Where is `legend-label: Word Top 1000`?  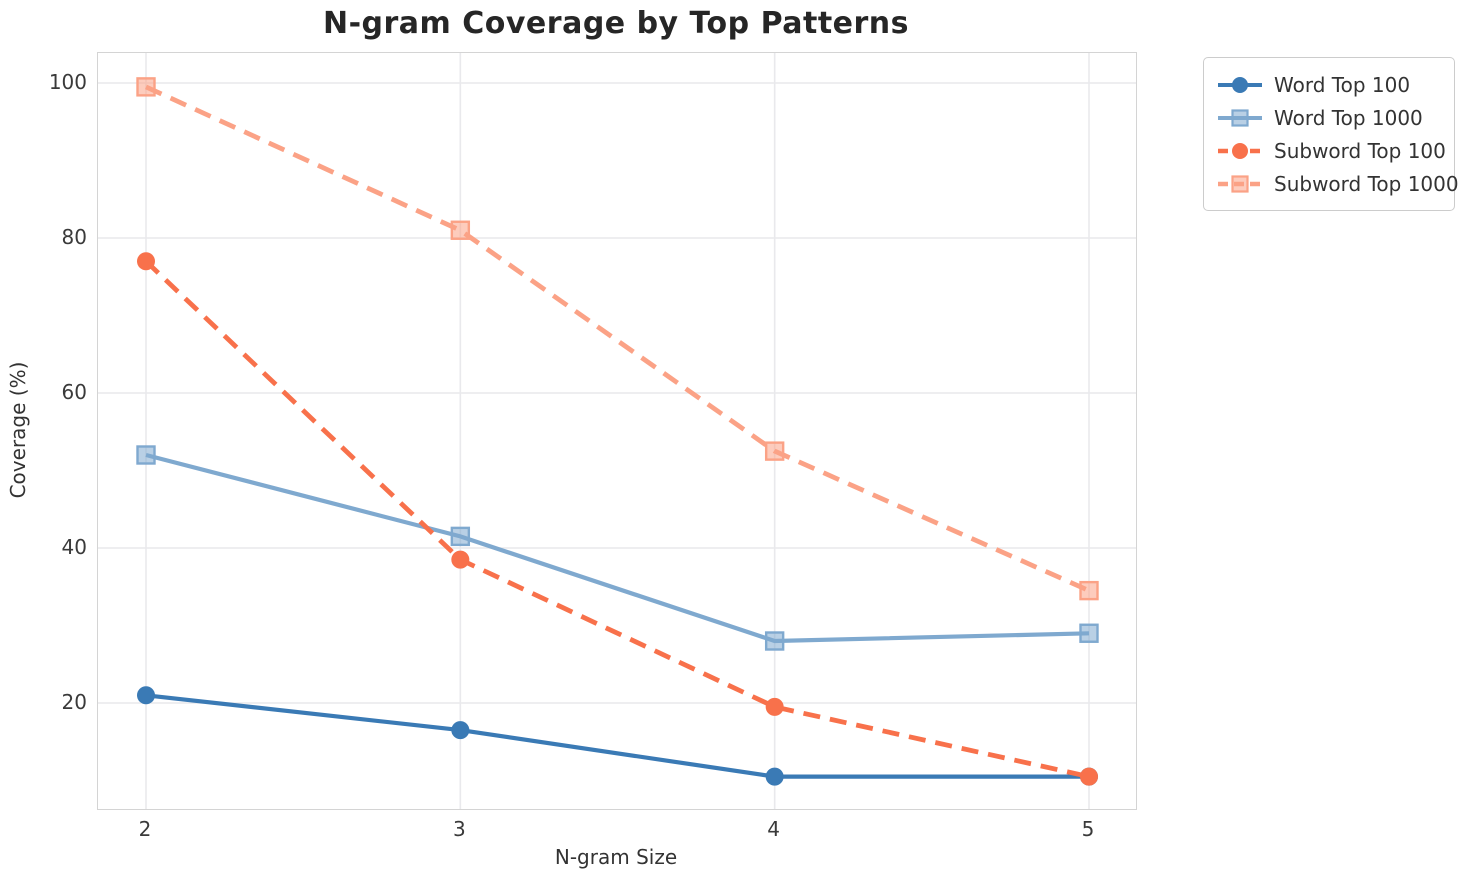 legend-label: Word Top 1000 is located at coordinates (1348, 117).